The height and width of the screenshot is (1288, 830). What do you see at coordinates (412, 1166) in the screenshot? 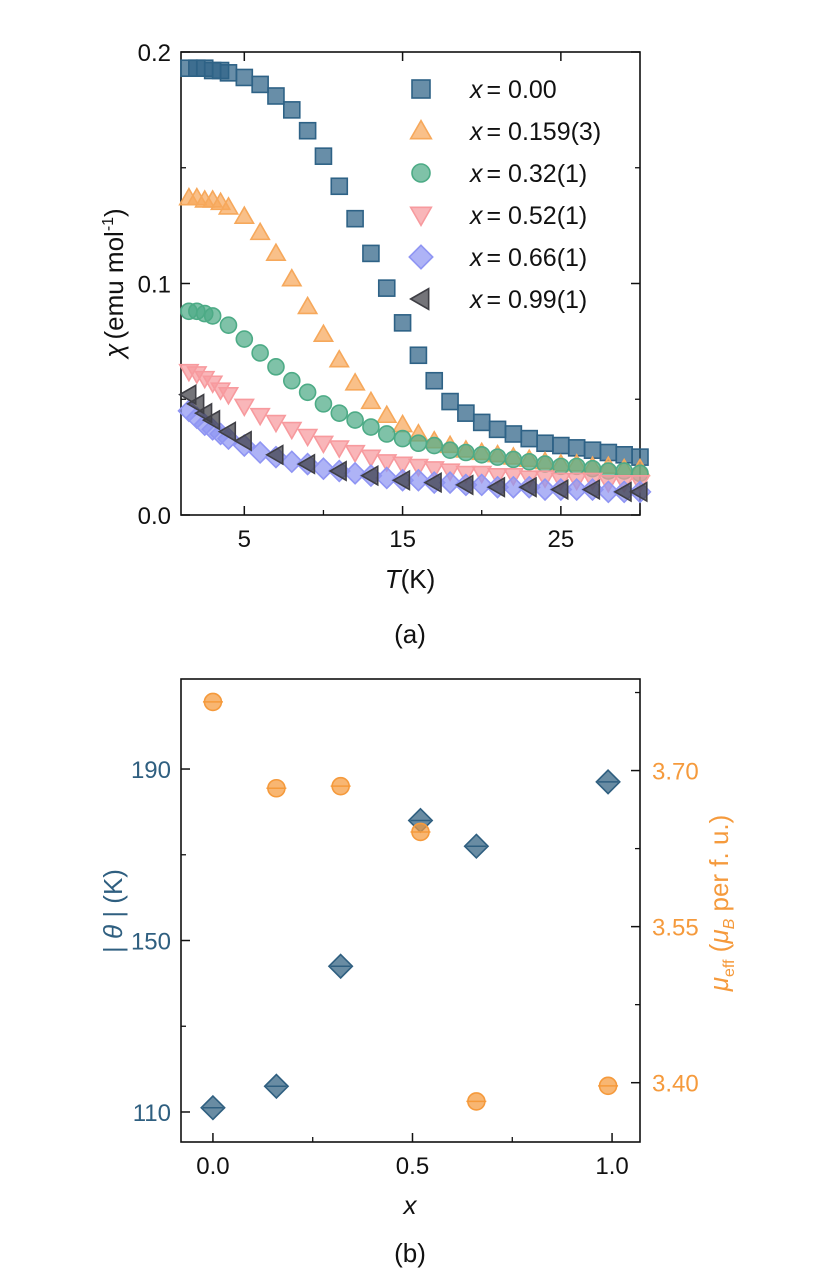
I see `x-tick-label: 0.5` at bounding box center [412, 1166].